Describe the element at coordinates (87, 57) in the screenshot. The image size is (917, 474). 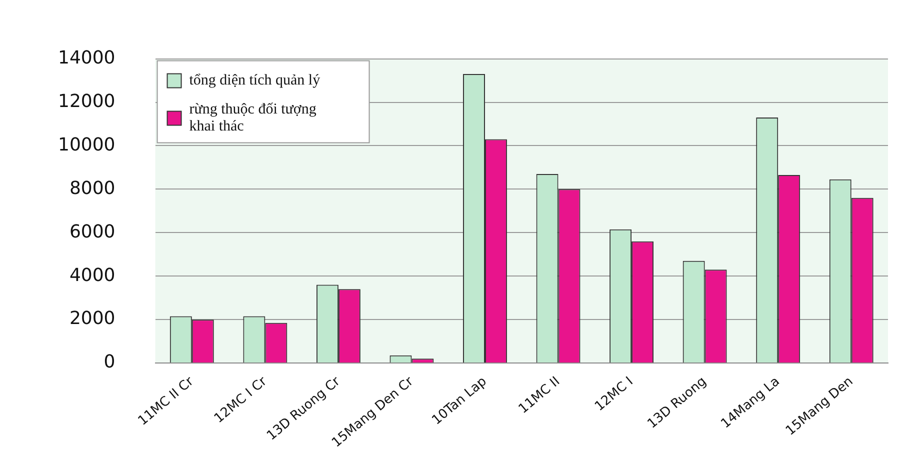
I see `y-tick-label: 14000` at that location.